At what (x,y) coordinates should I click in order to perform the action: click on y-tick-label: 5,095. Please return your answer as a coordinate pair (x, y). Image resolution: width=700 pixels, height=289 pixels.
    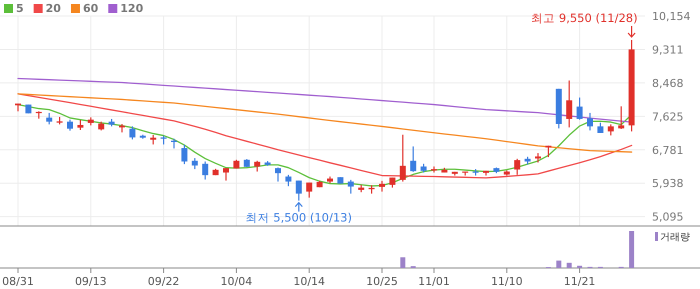
    Looking at the image, I should click on (668, 217).